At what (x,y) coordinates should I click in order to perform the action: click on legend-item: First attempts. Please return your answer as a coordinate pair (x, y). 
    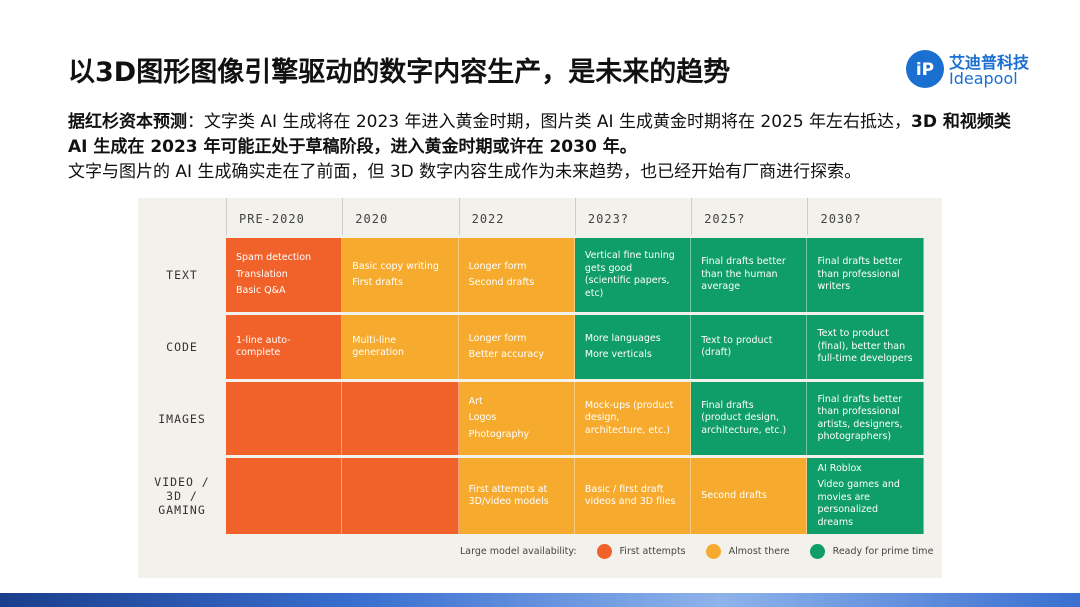
    Looking at the image, I should click on (641, 551).